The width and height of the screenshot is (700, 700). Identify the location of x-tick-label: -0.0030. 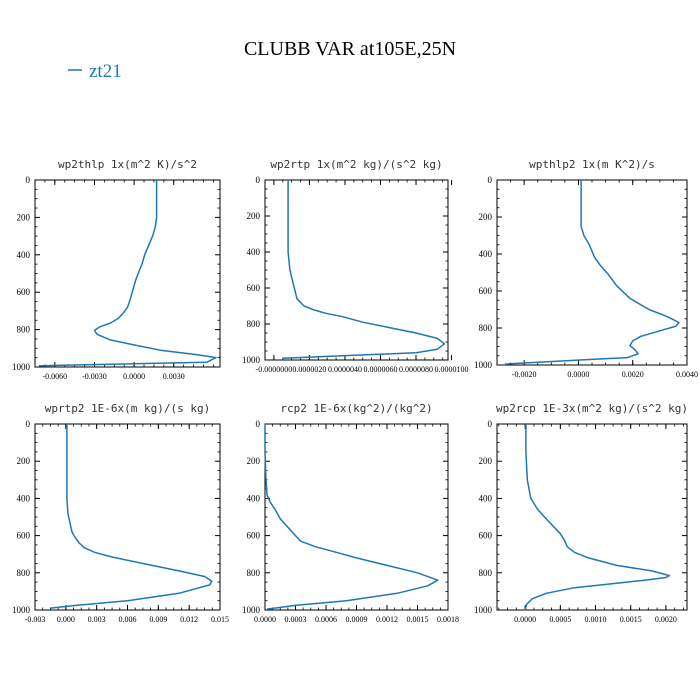
(94, 376).